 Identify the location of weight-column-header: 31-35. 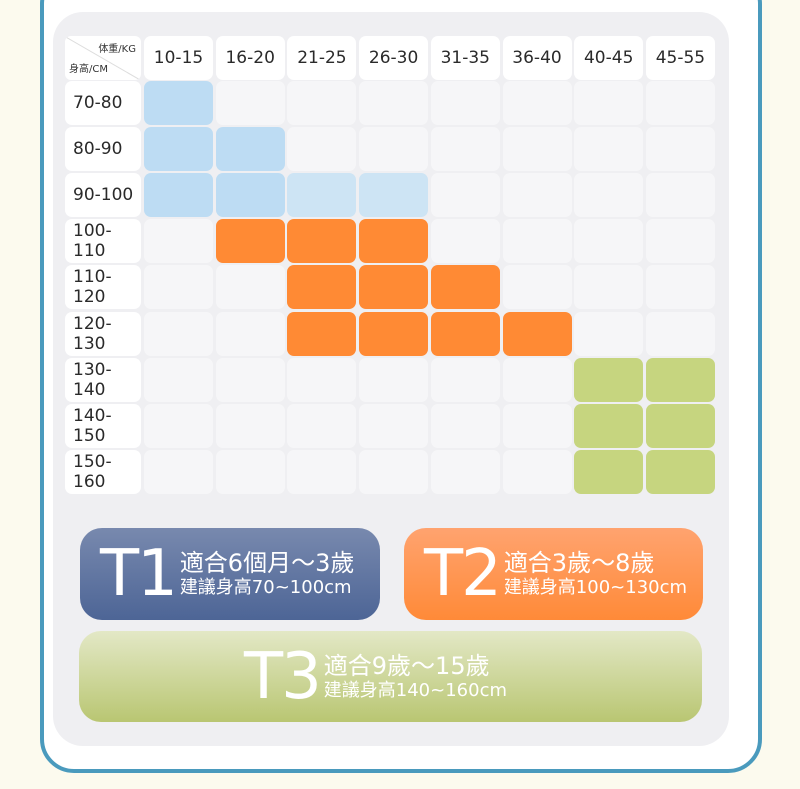
(465, 58).